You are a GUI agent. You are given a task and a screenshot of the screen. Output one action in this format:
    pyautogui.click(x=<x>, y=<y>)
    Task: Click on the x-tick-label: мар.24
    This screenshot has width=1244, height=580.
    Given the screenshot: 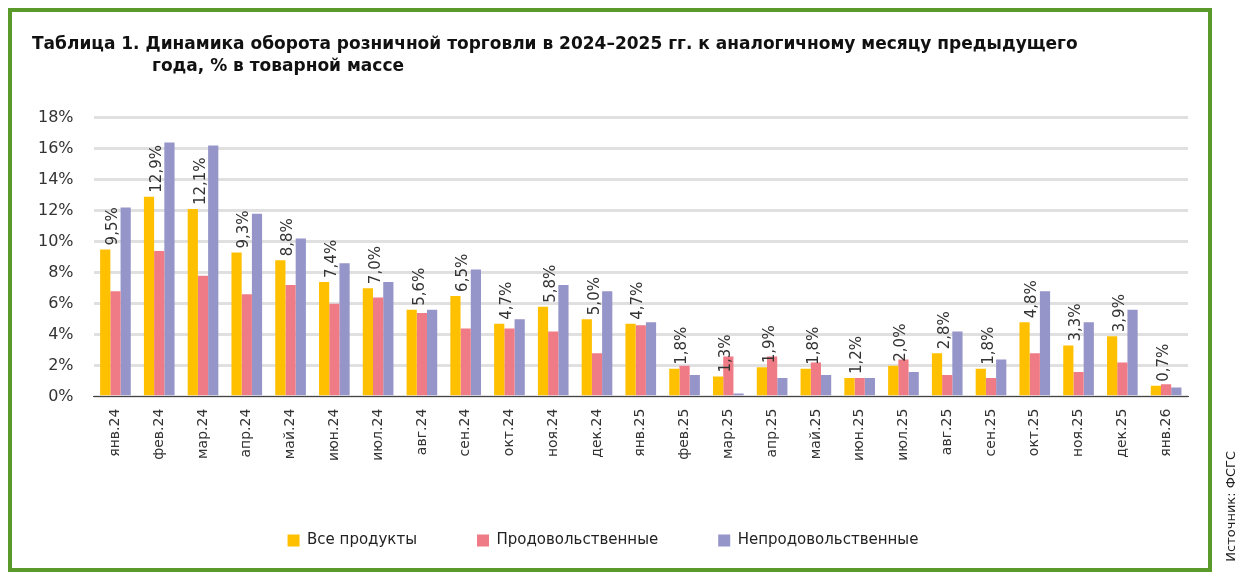 What is the action you would take?
    pyautogui.click(x=201, y=433)
    